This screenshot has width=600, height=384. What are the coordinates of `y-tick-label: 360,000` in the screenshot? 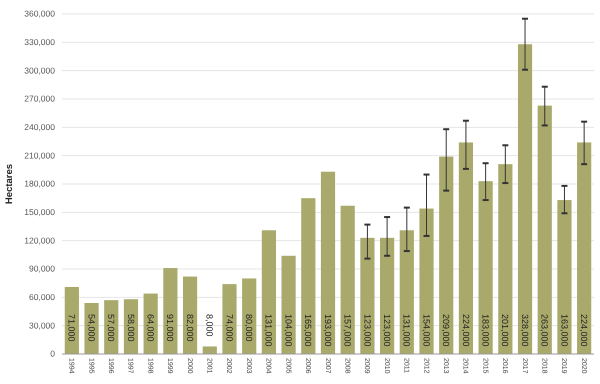 It's located at (40, 13).